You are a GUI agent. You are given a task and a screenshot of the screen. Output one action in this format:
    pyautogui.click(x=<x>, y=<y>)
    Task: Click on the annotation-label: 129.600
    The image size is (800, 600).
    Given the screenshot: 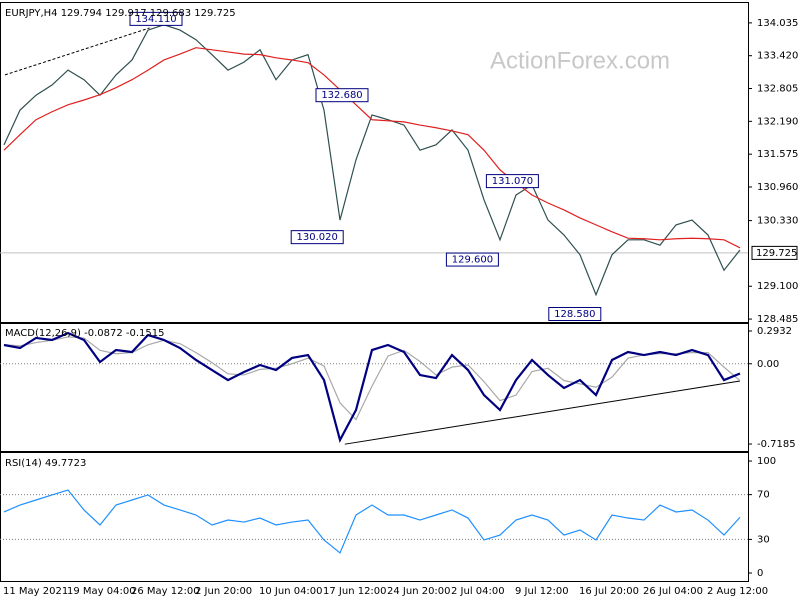 What is the action you would take?
    pyautogui.click(x=472, y=260)
    